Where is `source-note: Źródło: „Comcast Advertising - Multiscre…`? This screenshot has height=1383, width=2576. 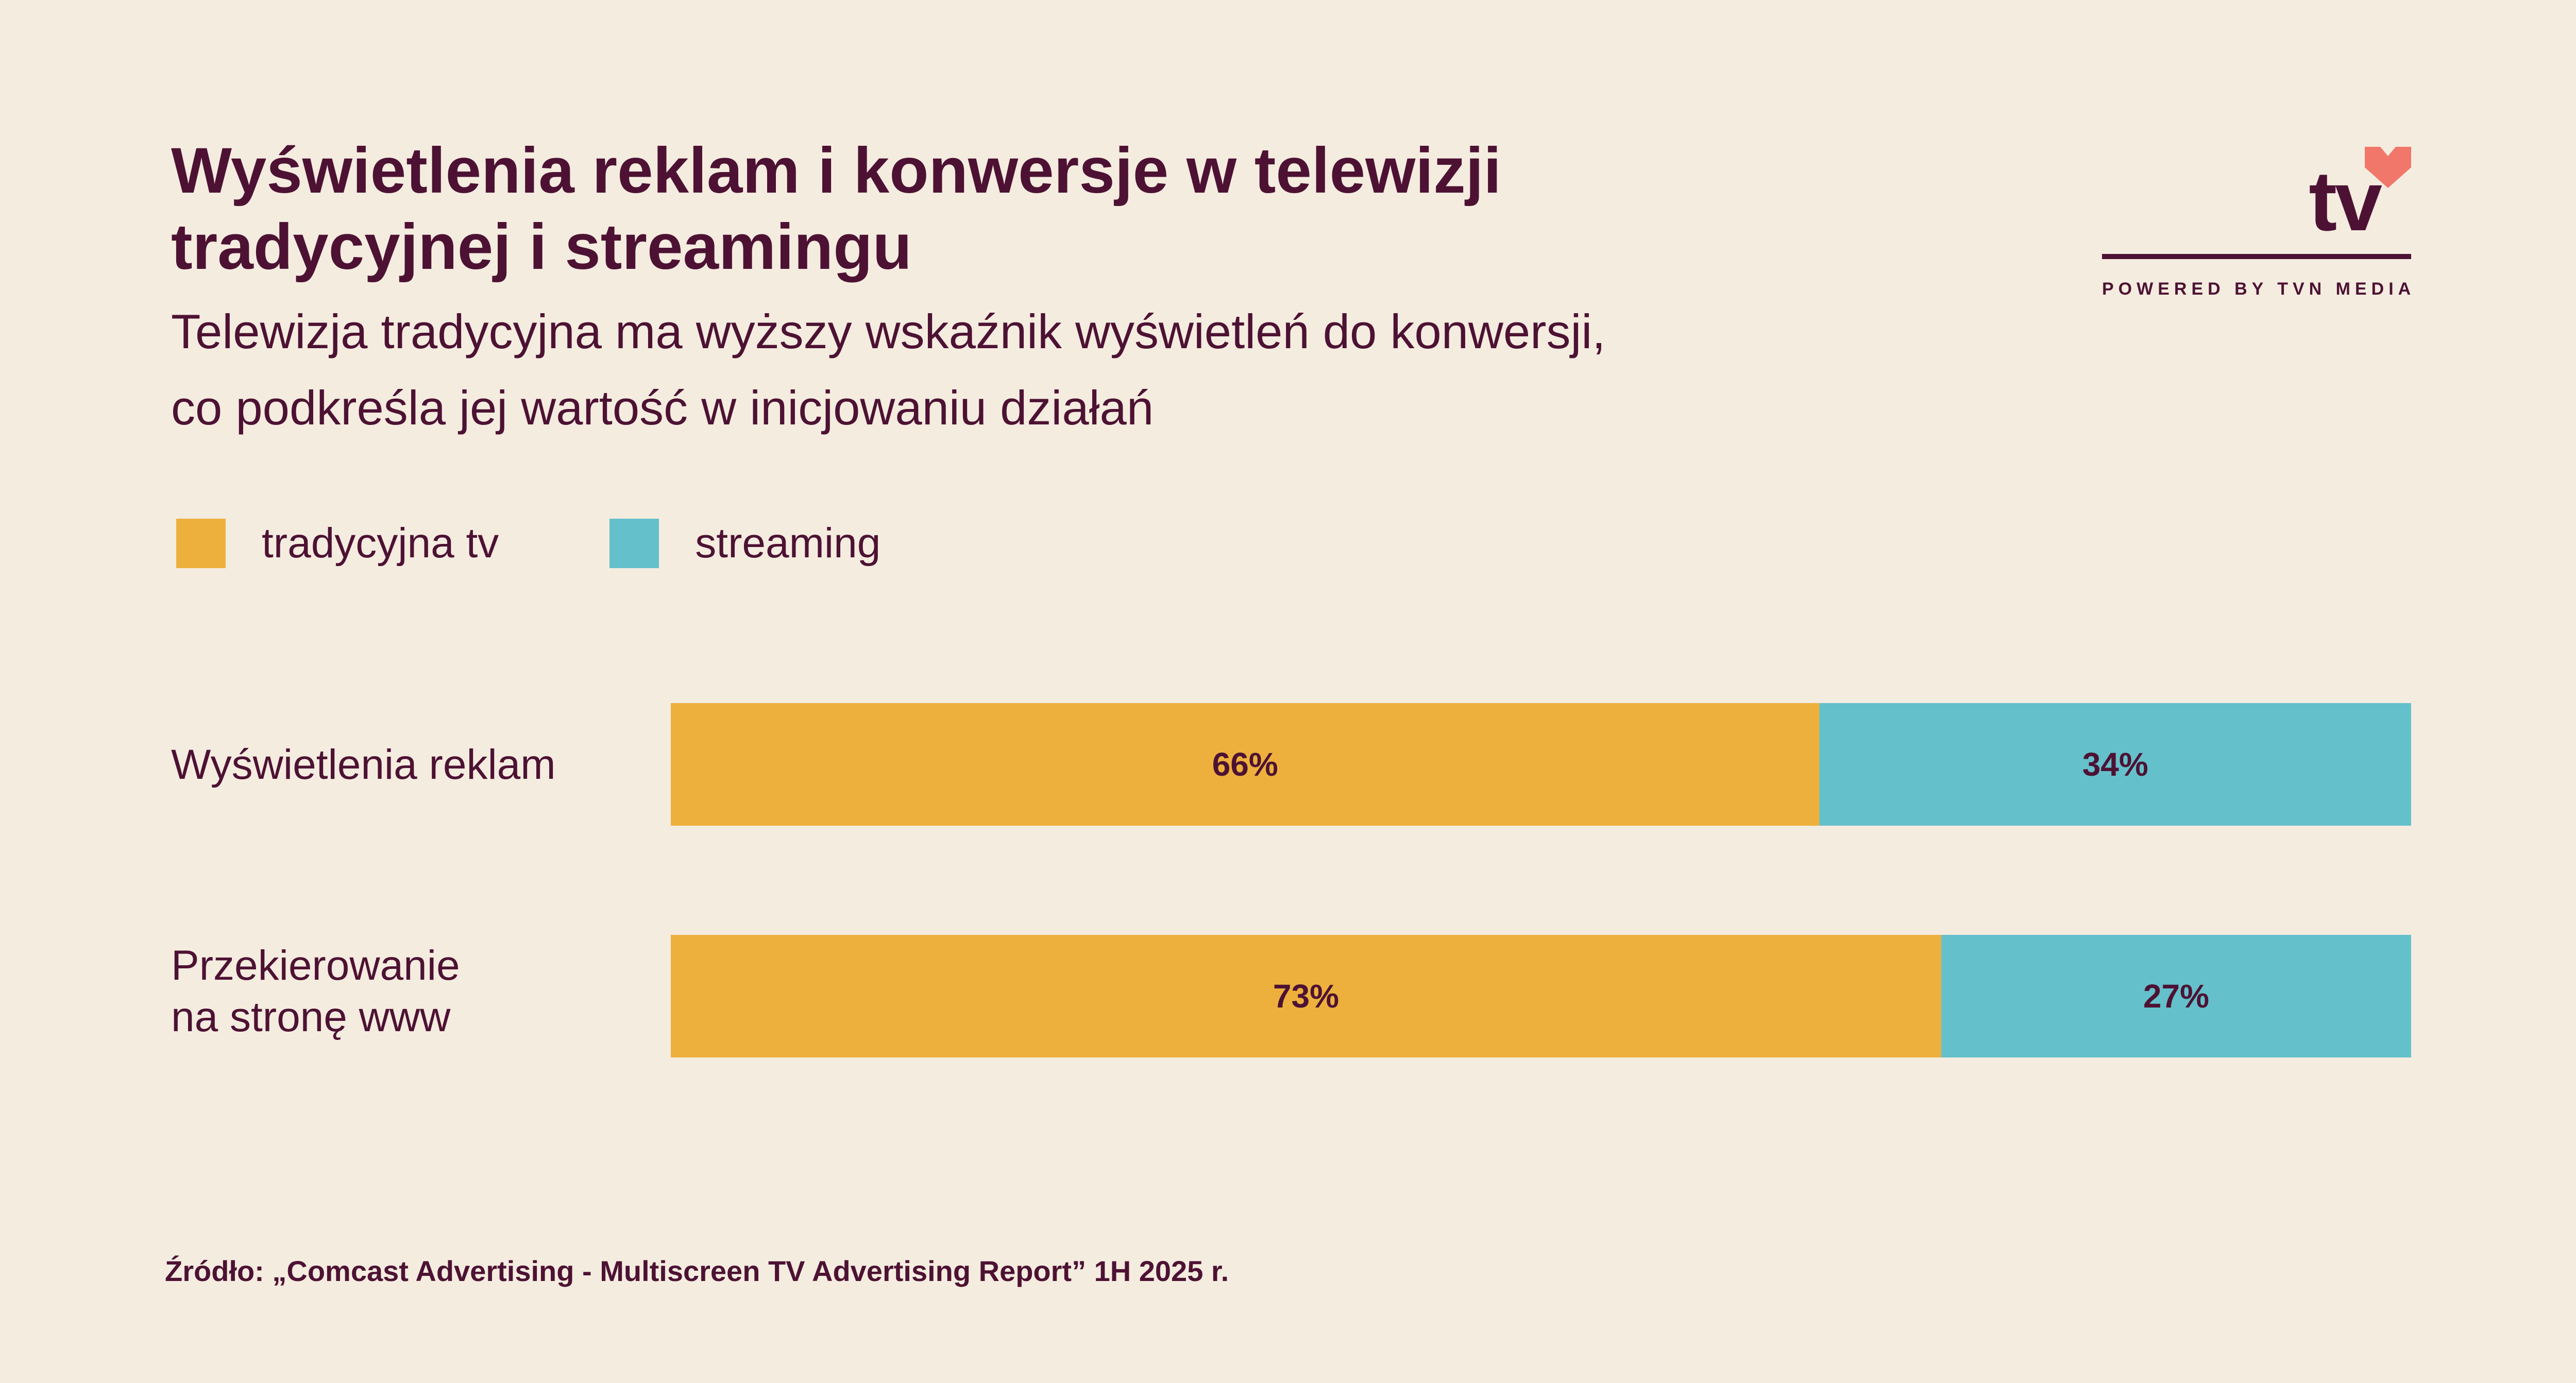
source-note: Źródło: „Comcast Advertising - Multiscre… is located at coordinates (697, 1271).